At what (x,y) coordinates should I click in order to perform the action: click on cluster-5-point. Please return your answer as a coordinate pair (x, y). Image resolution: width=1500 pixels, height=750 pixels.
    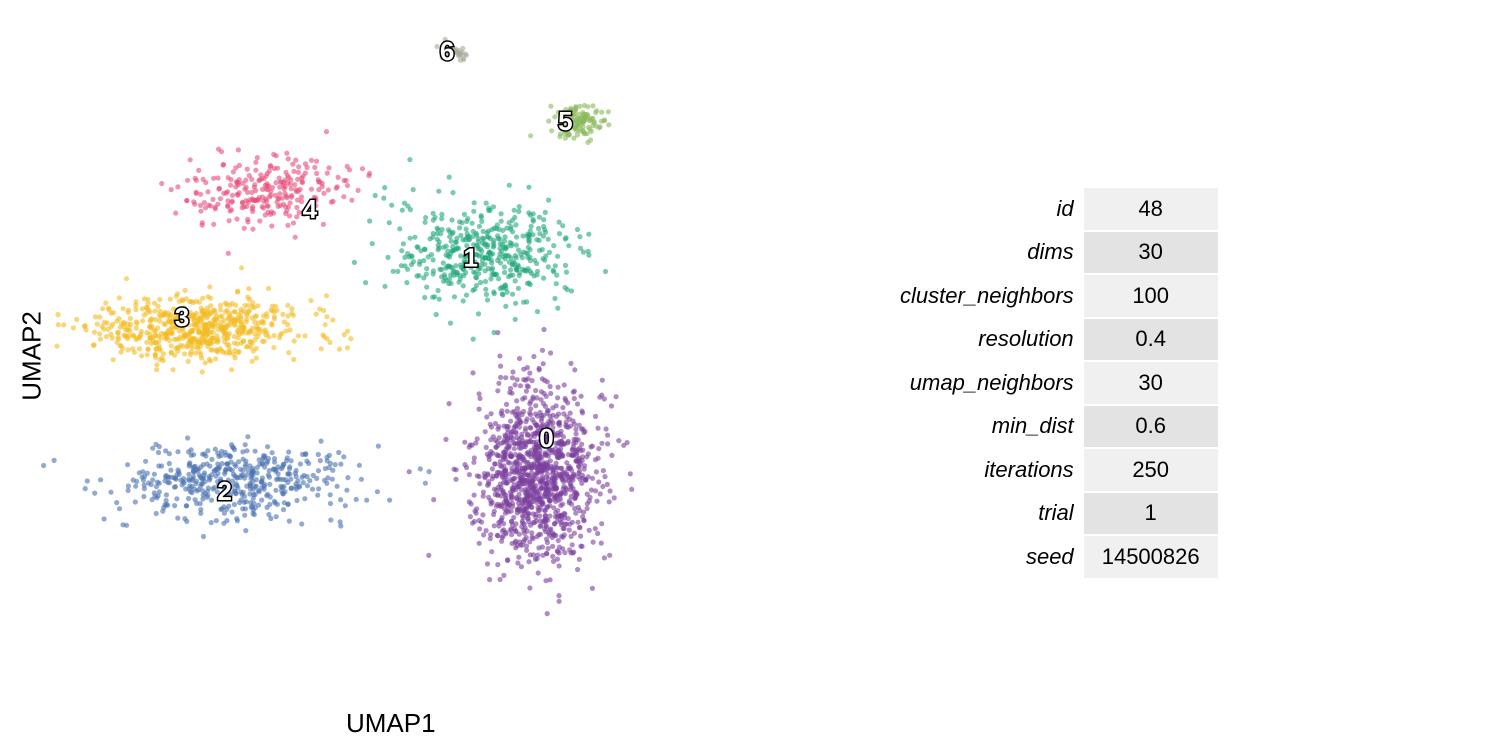
    Looking at the image, I should click on (531, 136).